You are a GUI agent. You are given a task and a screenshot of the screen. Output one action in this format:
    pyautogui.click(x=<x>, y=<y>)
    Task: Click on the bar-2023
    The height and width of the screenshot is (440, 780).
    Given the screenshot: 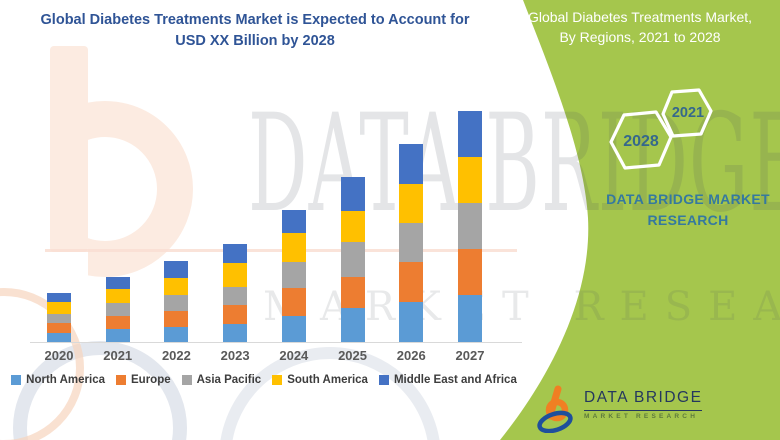 What is the action you would take?
    pyautogui.click(x=235, y=293)
    